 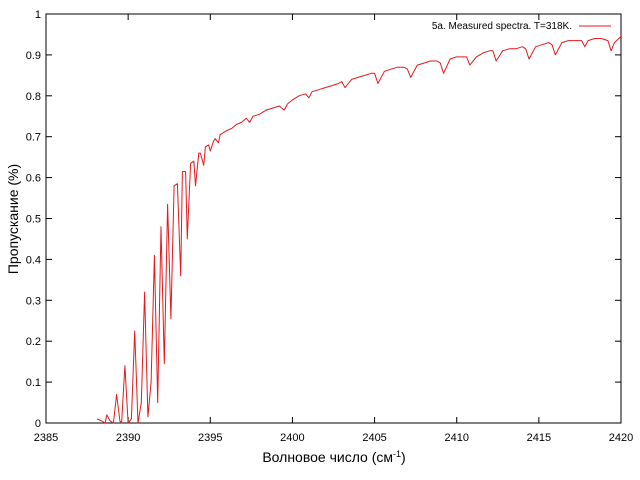 I want to click on y-tick-label: 0.8, so click(x=33, y=97).